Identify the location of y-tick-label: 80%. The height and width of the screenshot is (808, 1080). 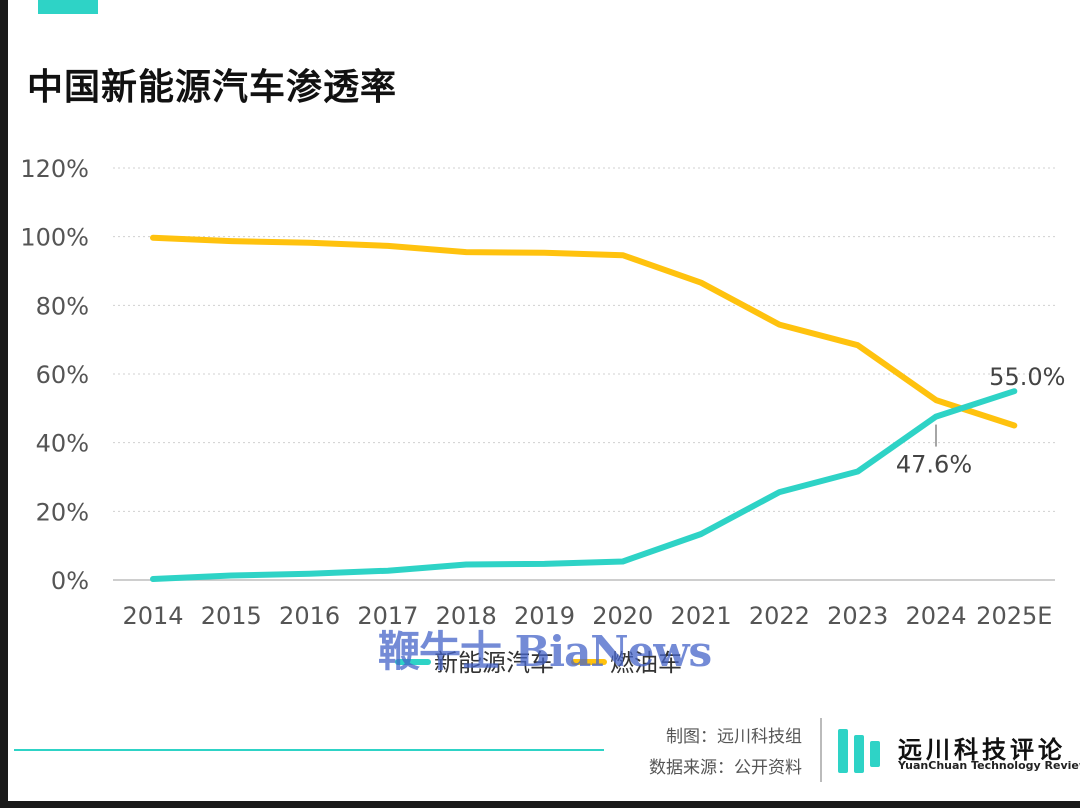
(62, 306).